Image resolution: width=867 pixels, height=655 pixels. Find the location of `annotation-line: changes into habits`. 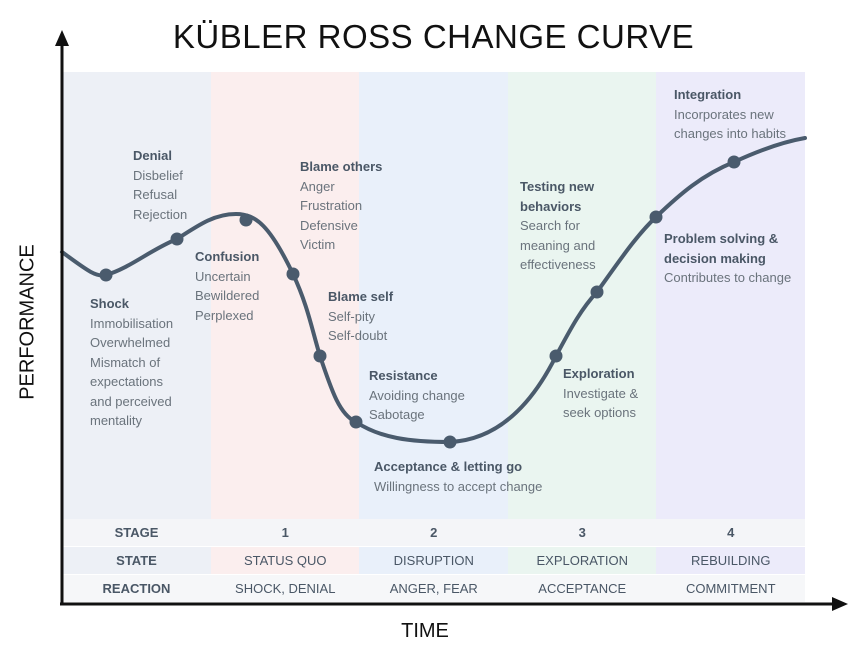

annotation-line: changes into habits is located at coordinates (730, 133).